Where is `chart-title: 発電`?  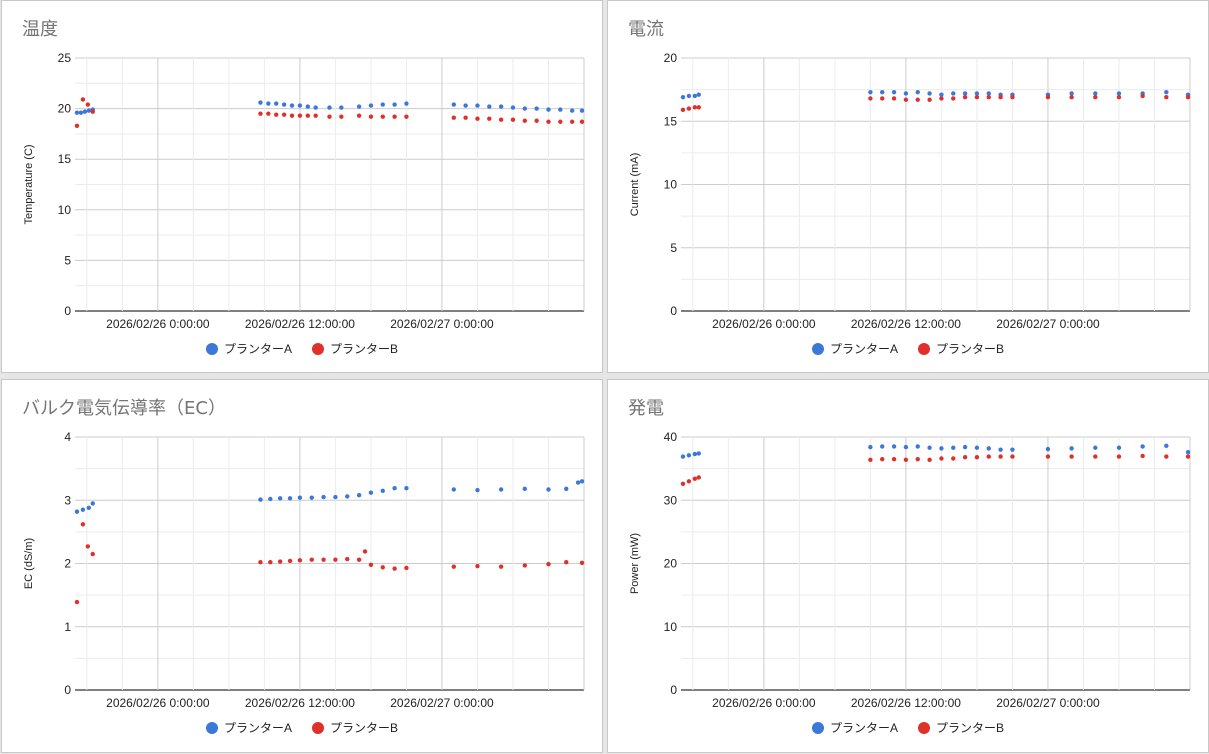 chart-title: 発電 is located at coordinates (646, 408).